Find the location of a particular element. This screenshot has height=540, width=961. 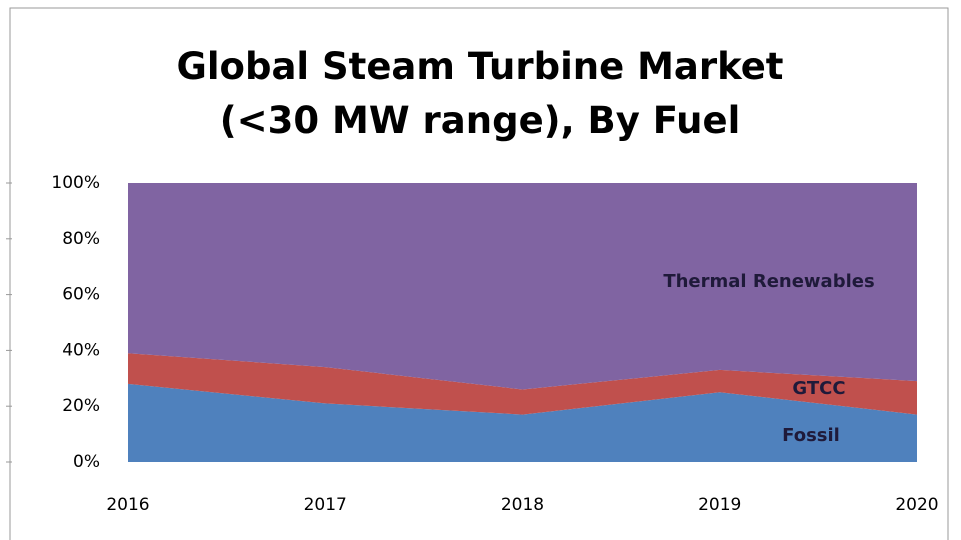

y-tick-label: 20% is located at coordinates (81, 406).